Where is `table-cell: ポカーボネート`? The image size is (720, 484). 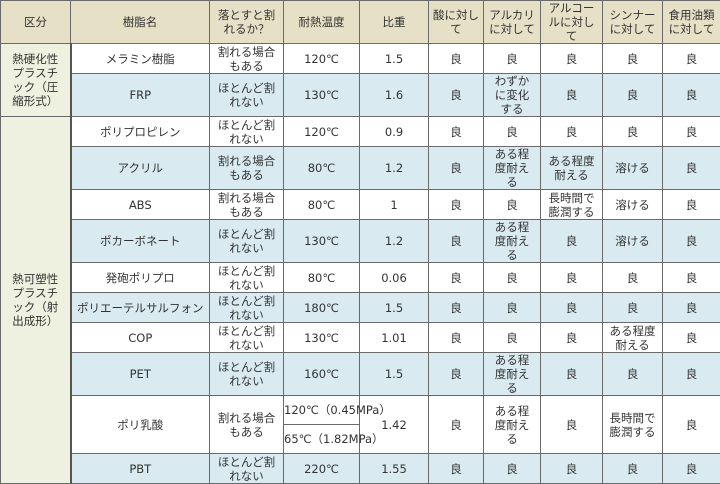 table-cell: ポカーボネート is located at coordinates (140, 241).